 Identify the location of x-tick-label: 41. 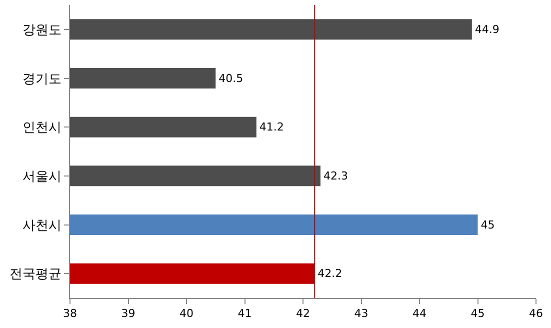
(245, 313).